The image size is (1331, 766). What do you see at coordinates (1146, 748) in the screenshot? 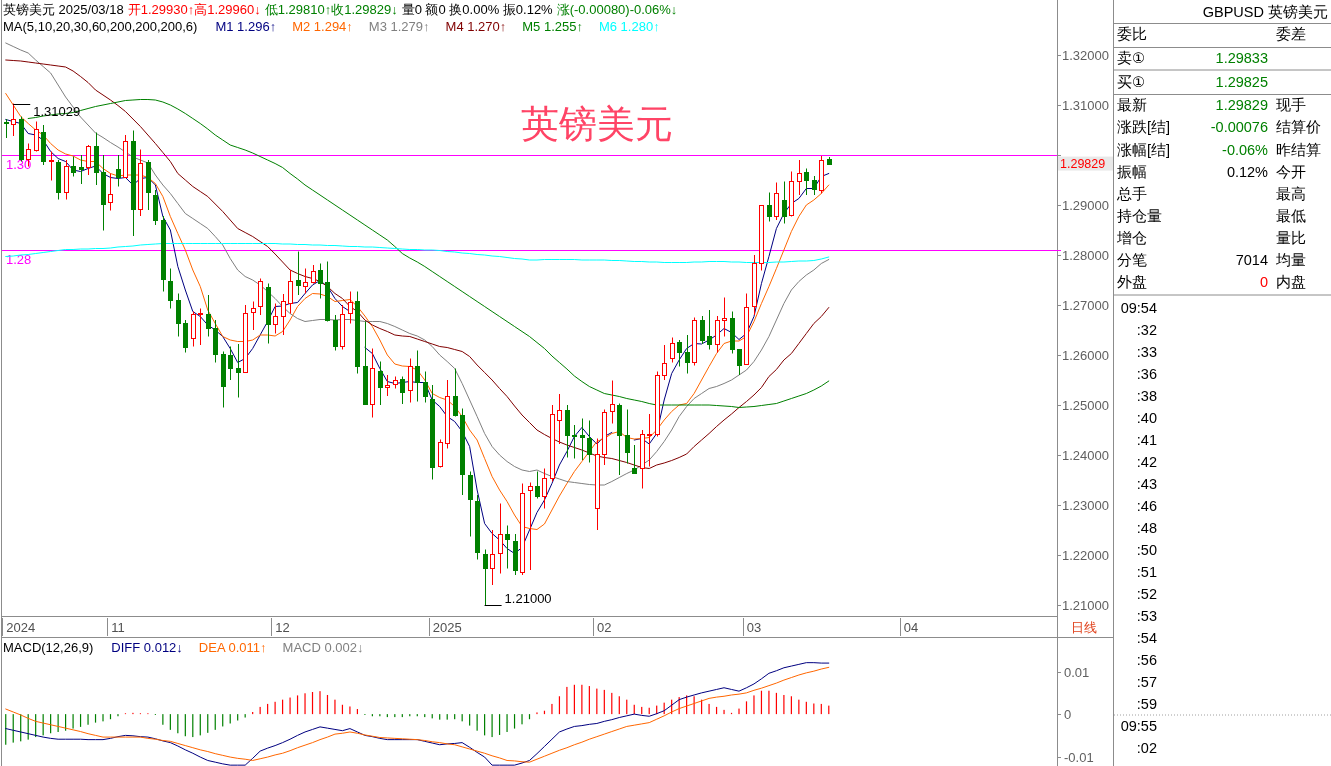
I see `text: :02` at bounding box center [1146, 748].